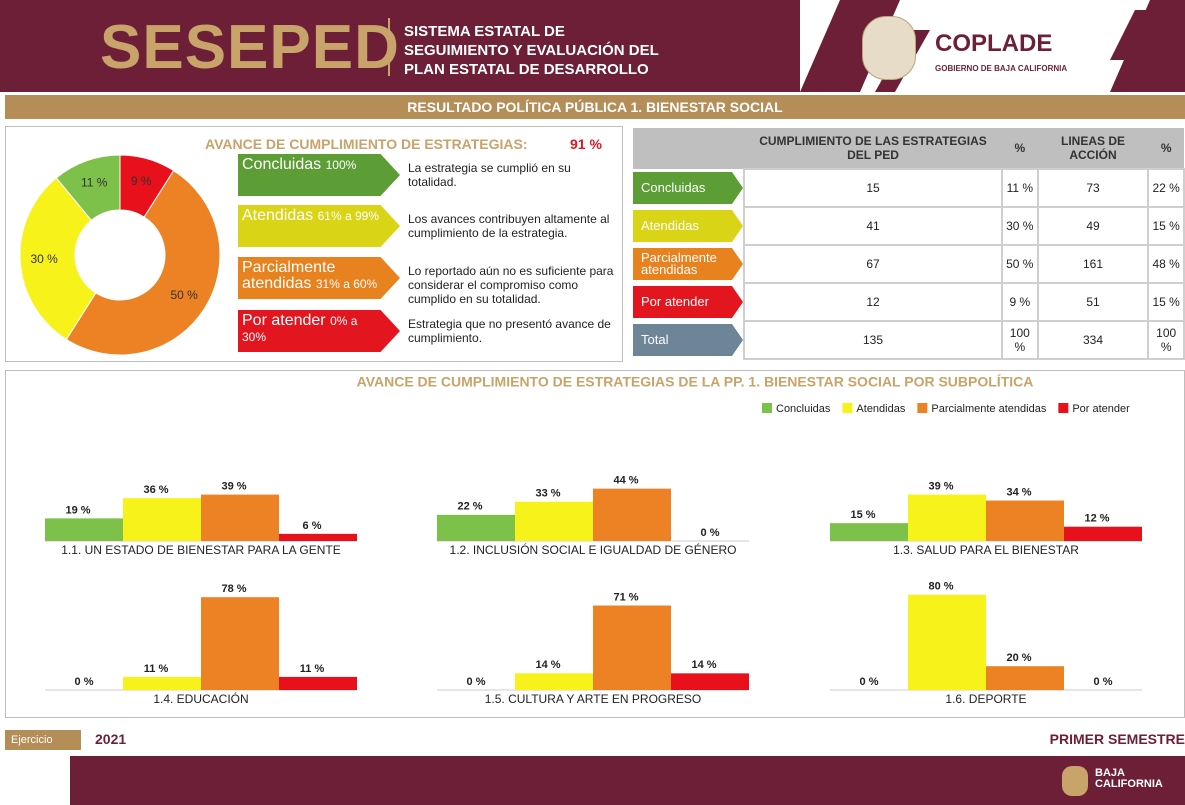 This screenshot has width=1185, height=805. What do you see at coordinates (1110, 773) in the screenshot?
I see `line: BAJA` at bounding box center [1110, 773].